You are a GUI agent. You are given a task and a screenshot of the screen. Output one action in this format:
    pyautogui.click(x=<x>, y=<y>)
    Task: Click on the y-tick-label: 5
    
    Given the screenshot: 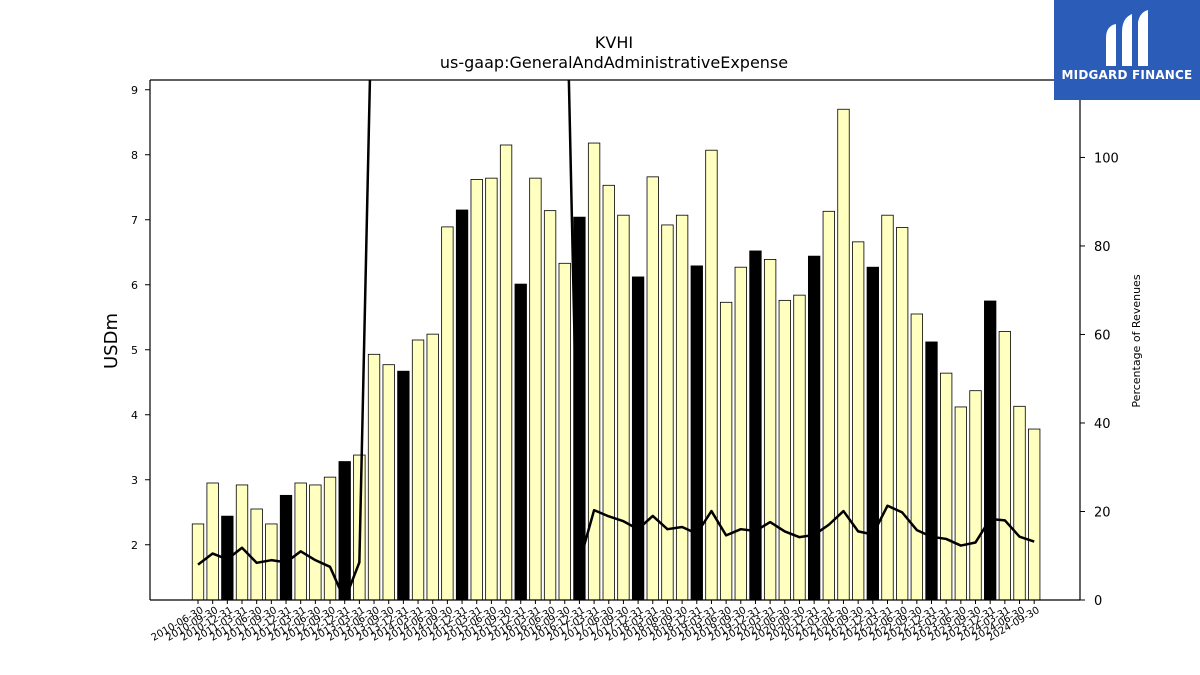 What is the action you would take?
    pyautogui.click(x=134, y=350)
    